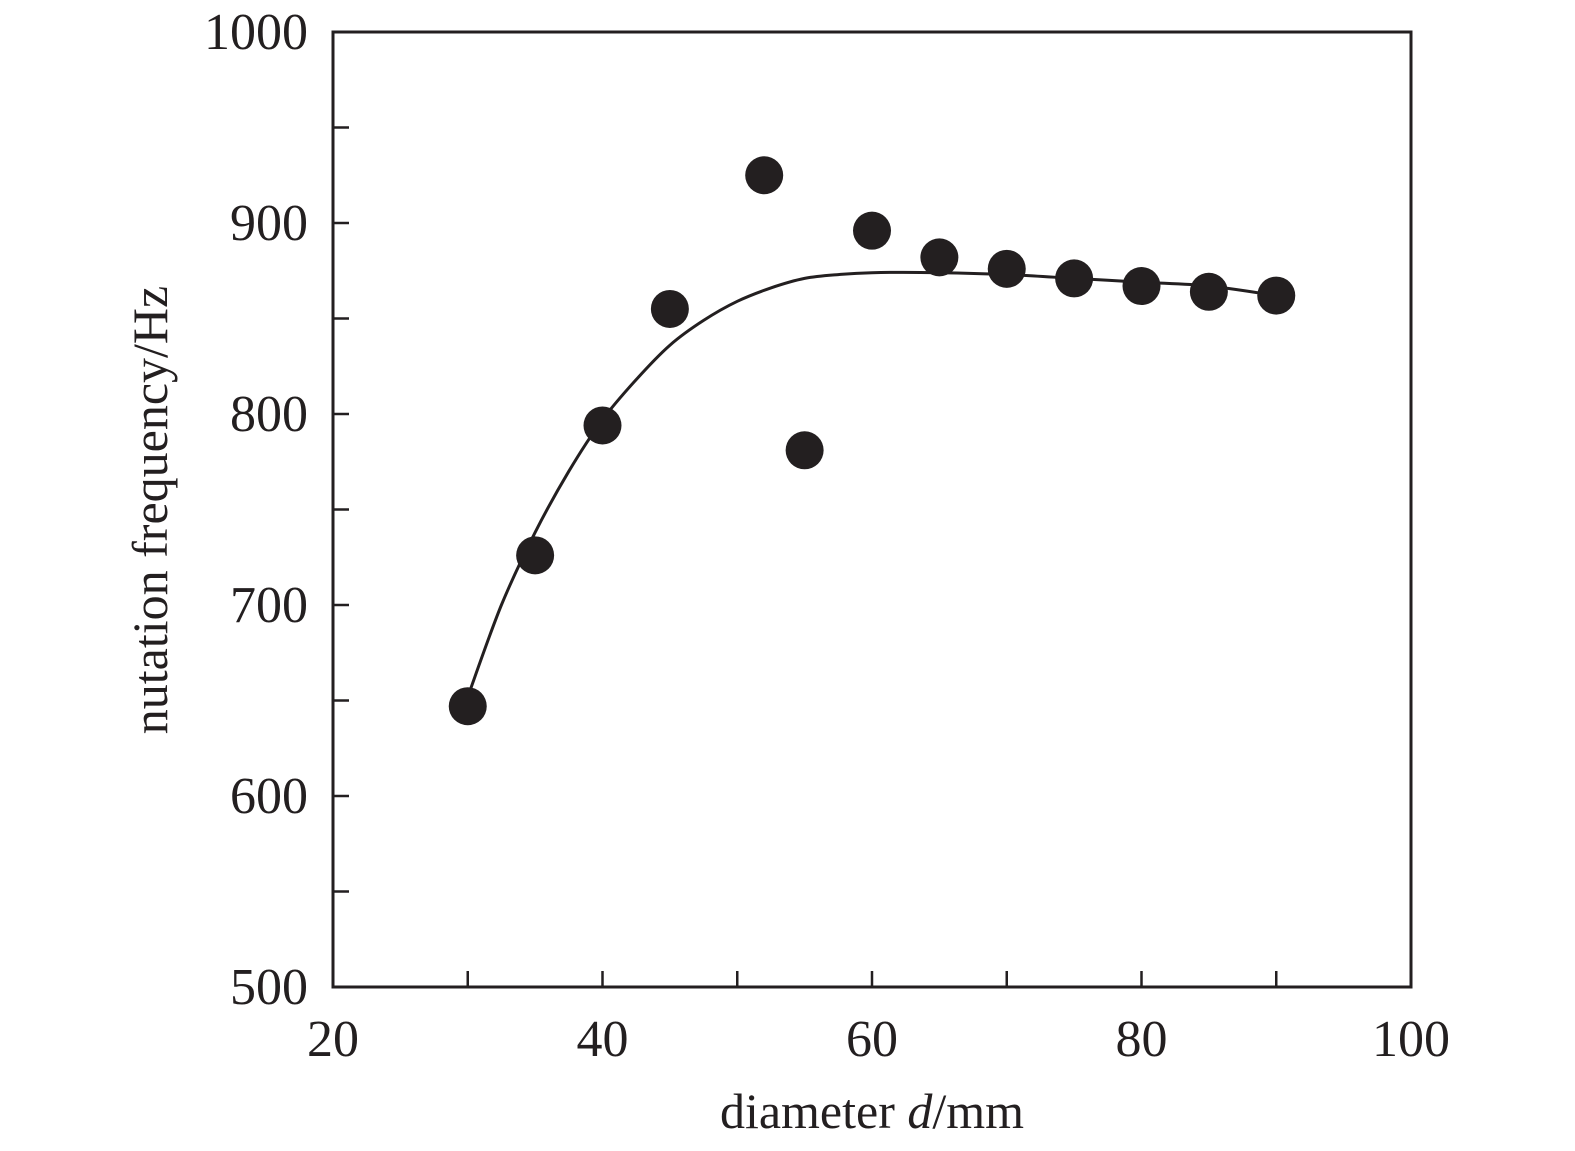 The height and width of the screenshot is (1151, 1575). What do you see at coordinates (269, 987) in the screenshot?
I see `y-tick-label: 500` at bounding box center [269, 987].